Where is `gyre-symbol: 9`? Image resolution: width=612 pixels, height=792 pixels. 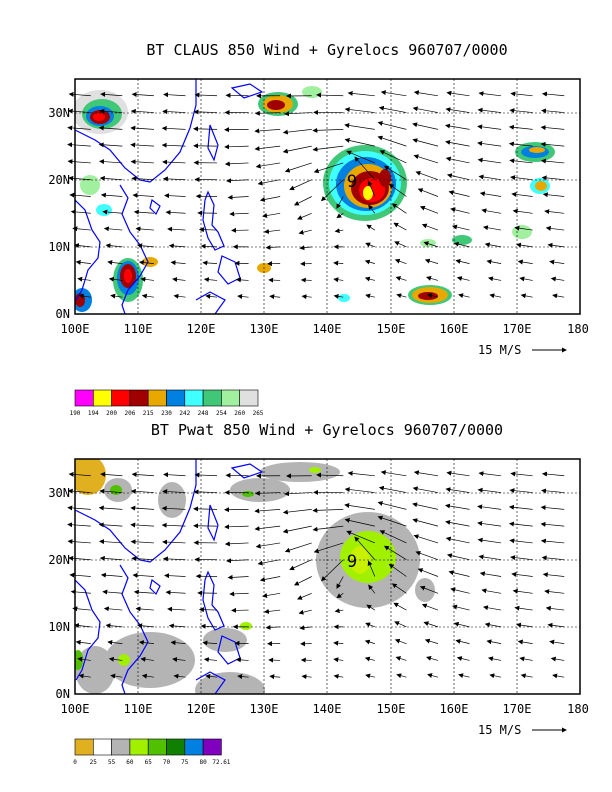
gyre-symbol: 9 is located at coordinates (352, 182).